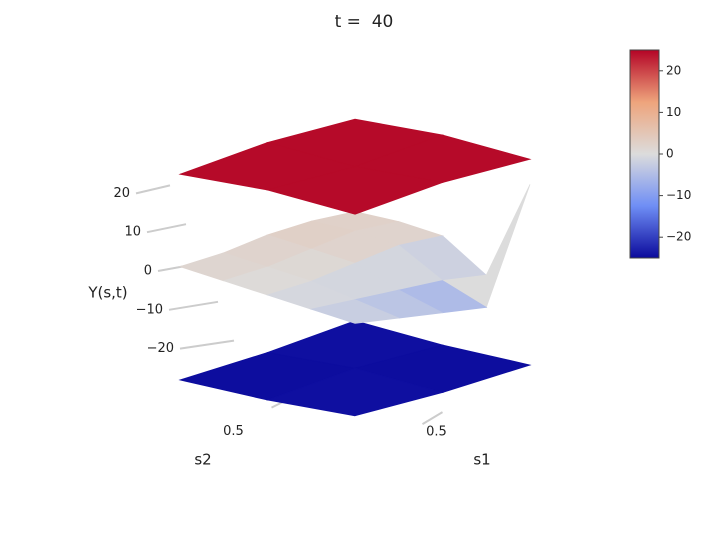 Image resolution: width=728 pixels, height=553 pixels. Describe the element at coordinates (436, 432) in the screenshot. I see `x-tick-label: 0.5` at that location.